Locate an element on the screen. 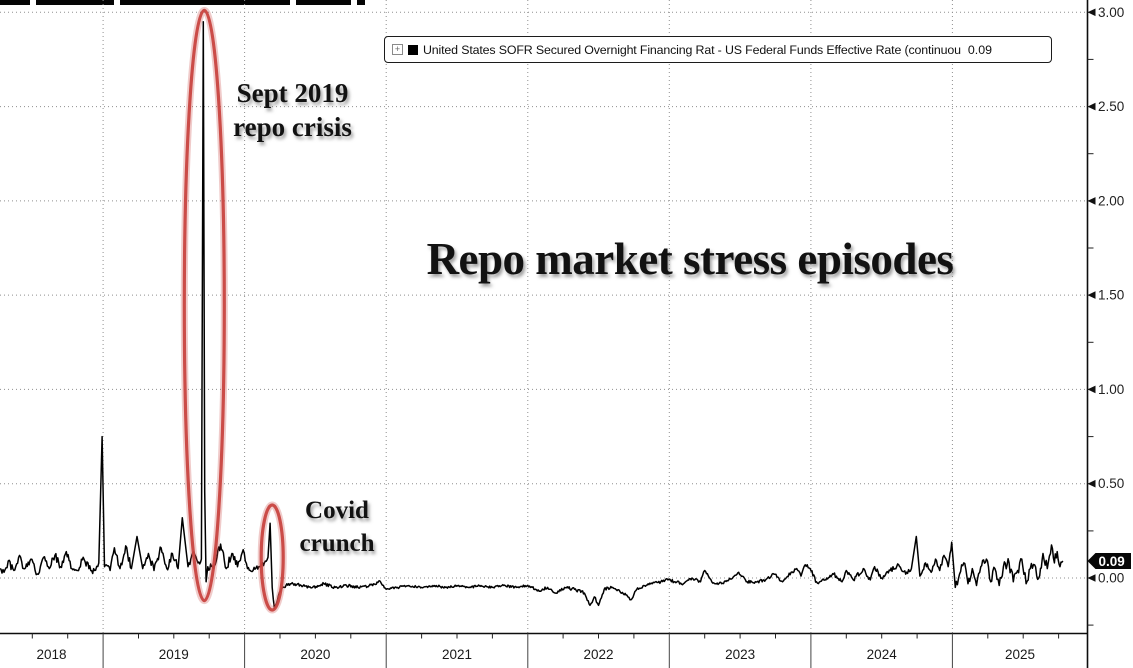 The width and height of the screenshot is (1133, 668). last-value-badge-text: 0.09 is located at coordinates (1112, 561).